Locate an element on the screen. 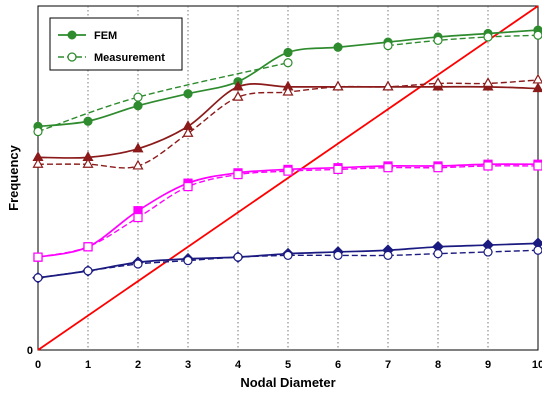 The width and height of the screenshot is (542, 396). x-axis-title: Nodal Diameter is located at coordinates (287, 382).